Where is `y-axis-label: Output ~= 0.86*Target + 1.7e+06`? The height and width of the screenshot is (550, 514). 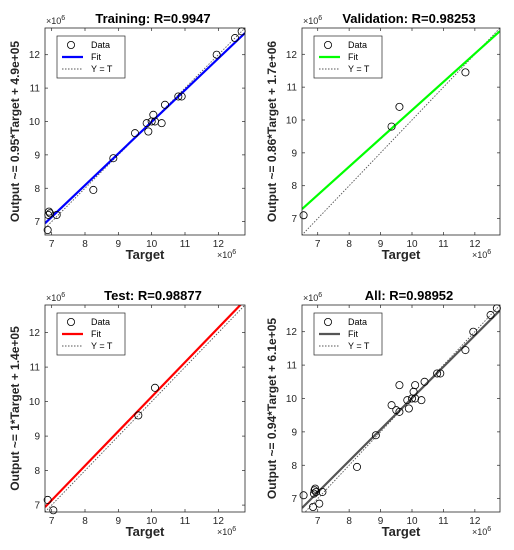 y-axis-label: Output ~= 0.86*Target + 1.7e+06 is located at coordinates (272, 132).